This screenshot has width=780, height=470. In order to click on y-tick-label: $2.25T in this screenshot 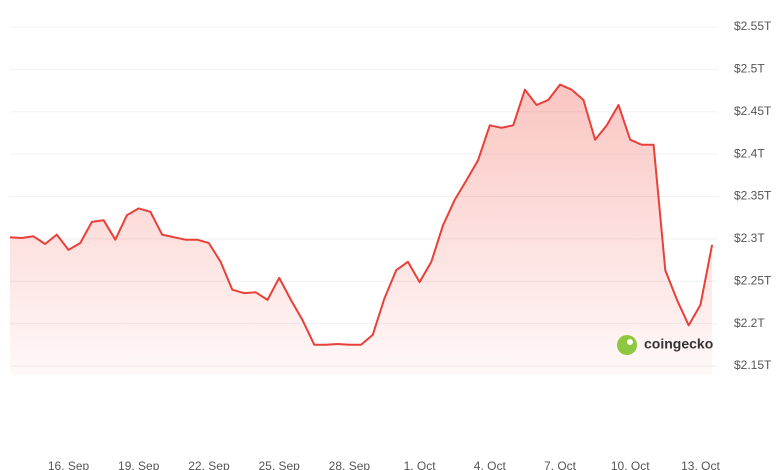, I will do `click(753, 280)`.